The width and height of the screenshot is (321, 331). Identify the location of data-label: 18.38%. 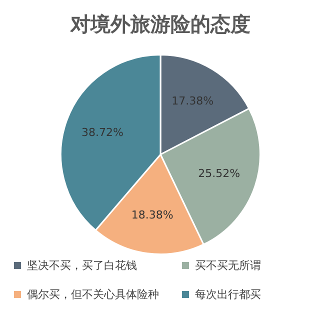
(152, 215).